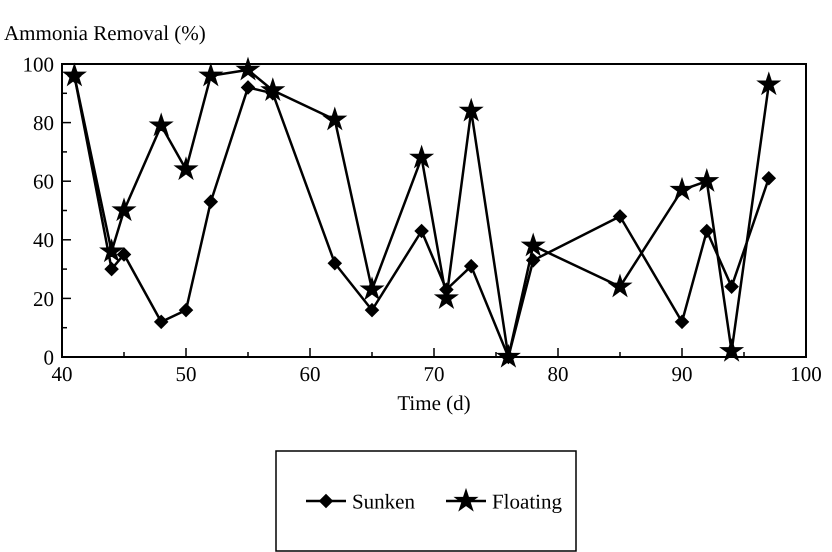 Image resolution: width=832 pixels, height=552 pixels. What do you see at coordinates (527, 501) in the screenshot?
I see `legend-label: Floating` at bounding box center [527, 501].